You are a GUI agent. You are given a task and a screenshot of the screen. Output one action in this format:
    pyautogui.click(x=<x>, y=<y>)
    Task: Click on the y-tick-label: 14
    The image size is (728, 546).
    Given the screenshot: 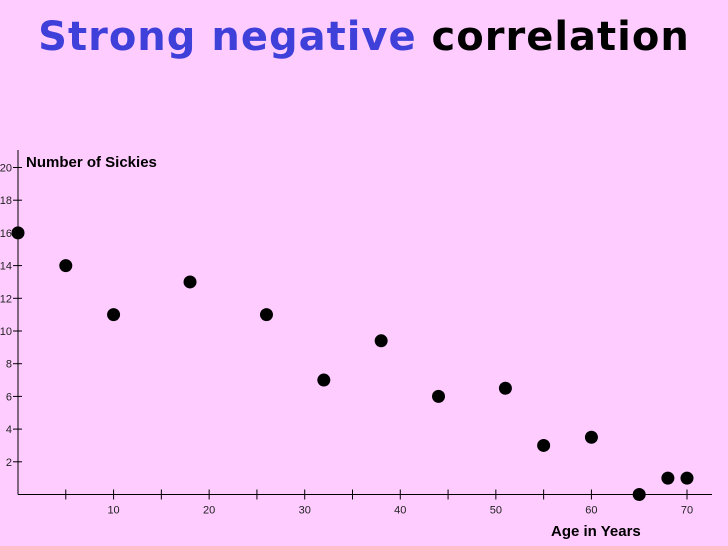 What is the action you would take?
    pyautogui.click(x=6, y=267)
    